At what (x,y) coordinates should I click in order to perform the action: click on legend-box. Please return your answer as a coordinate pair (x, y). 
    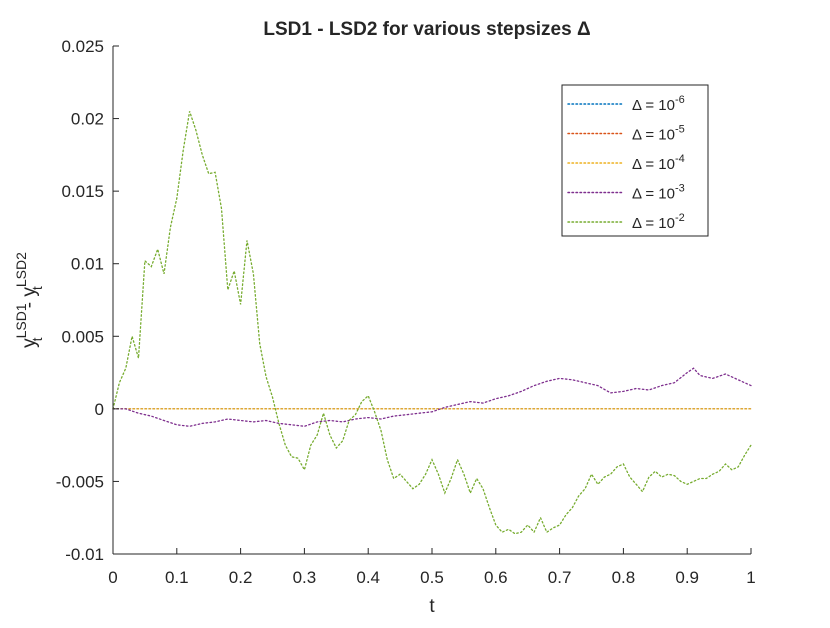
    Looking at the image, I should click on (635, 160).